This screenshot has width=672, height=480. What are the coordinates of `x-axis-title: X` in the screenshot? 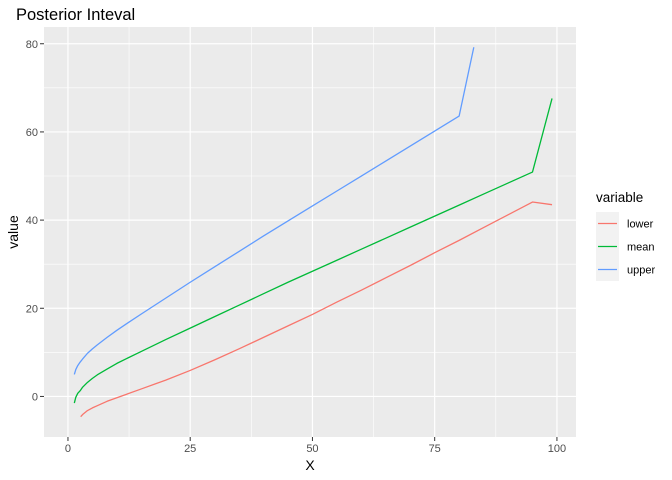 It's located at (310, 465).